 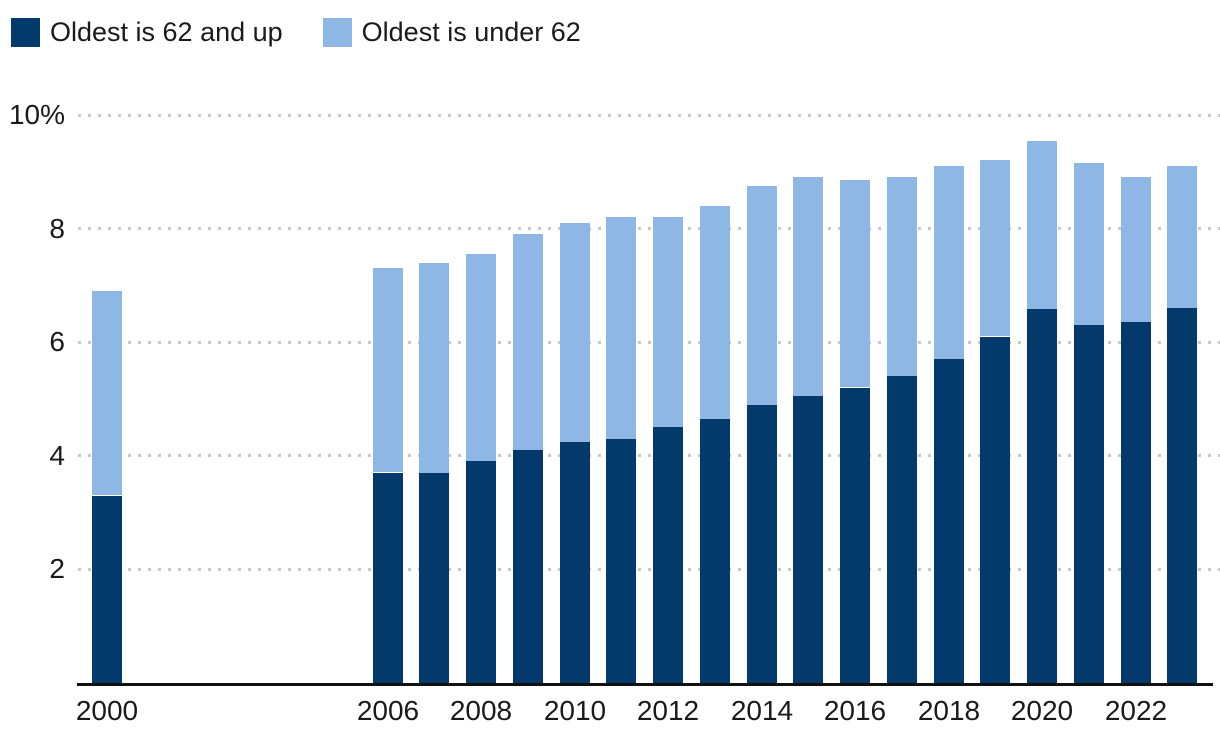 What do you see at coordinates (471, 32) in the screenshot?
I see `legend-label-oldest-under-62: Oldest is under 62` at bounding box center [471, 32].